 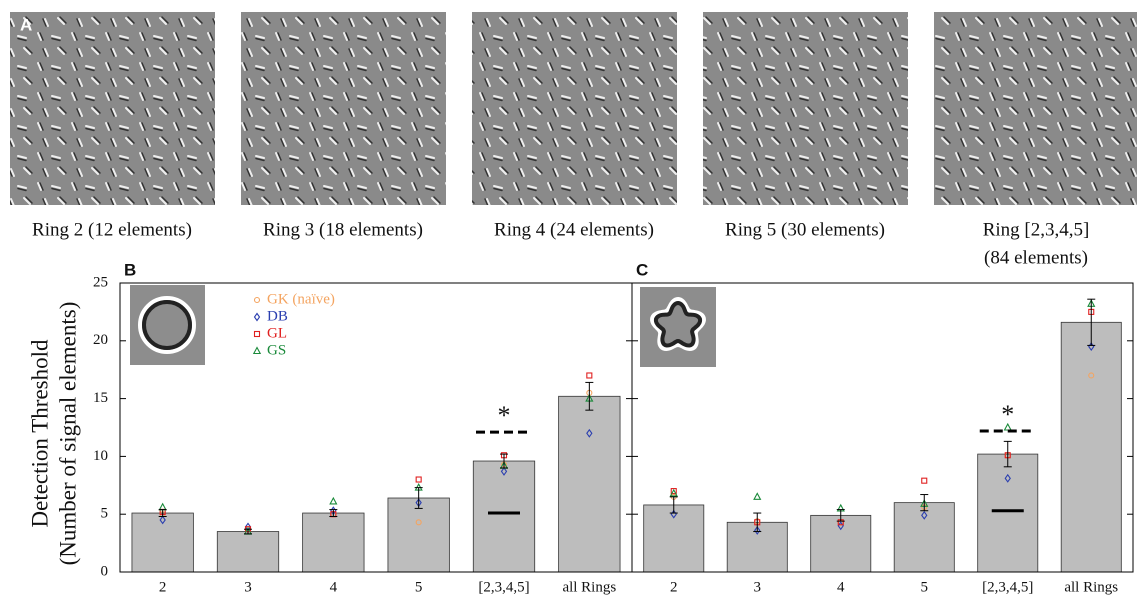 I want to click on legend-label: GS, so click(x=276, y=350).